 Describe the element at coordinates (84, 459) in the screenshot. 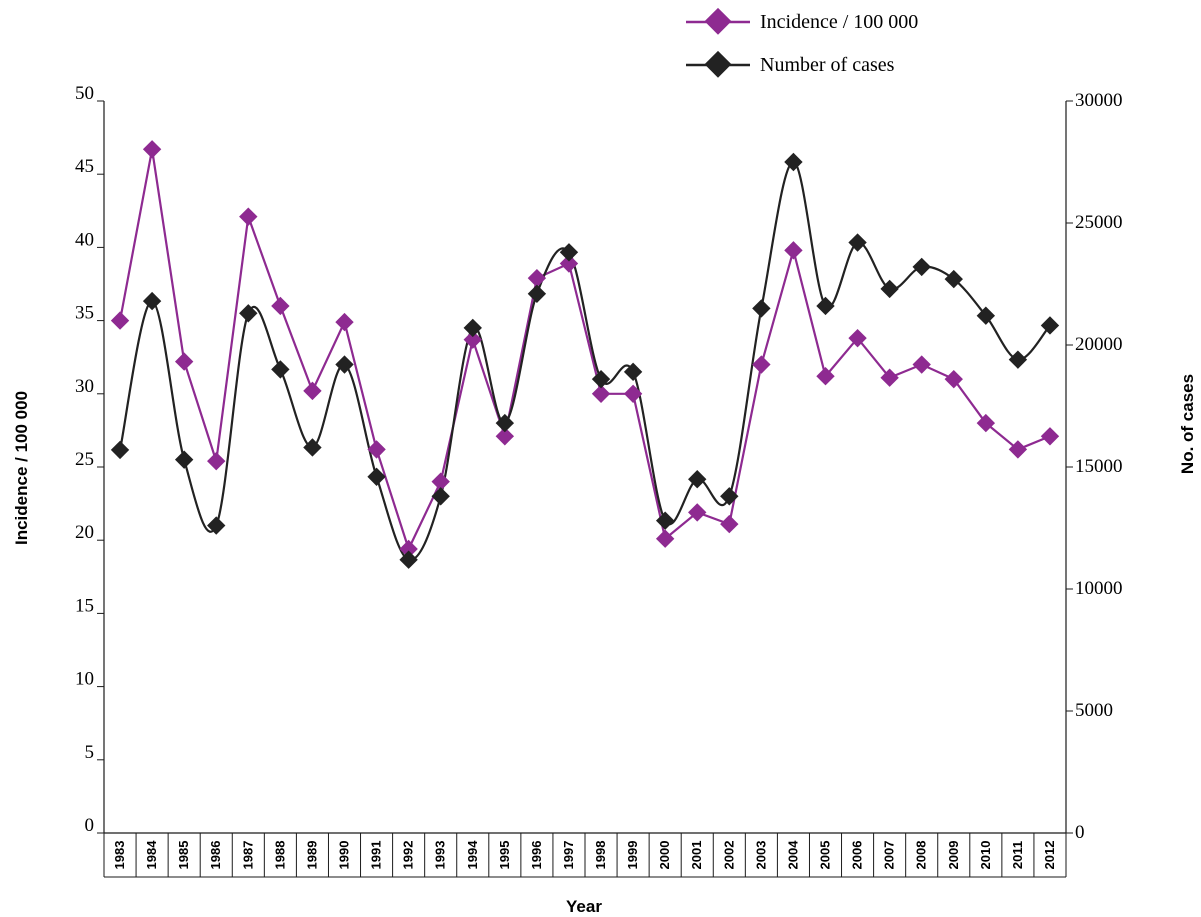

I see `left-tick-label: 25` at that location.